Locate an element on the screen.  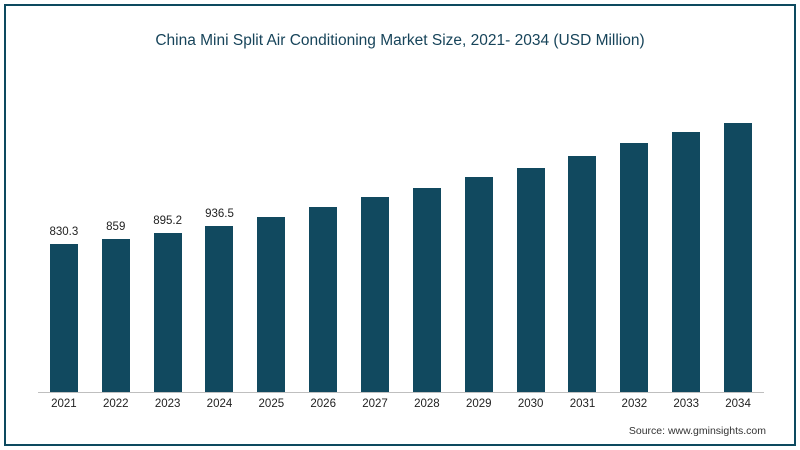
source-note: Source: www.gminsights.com is located at coordinates (697, 431).